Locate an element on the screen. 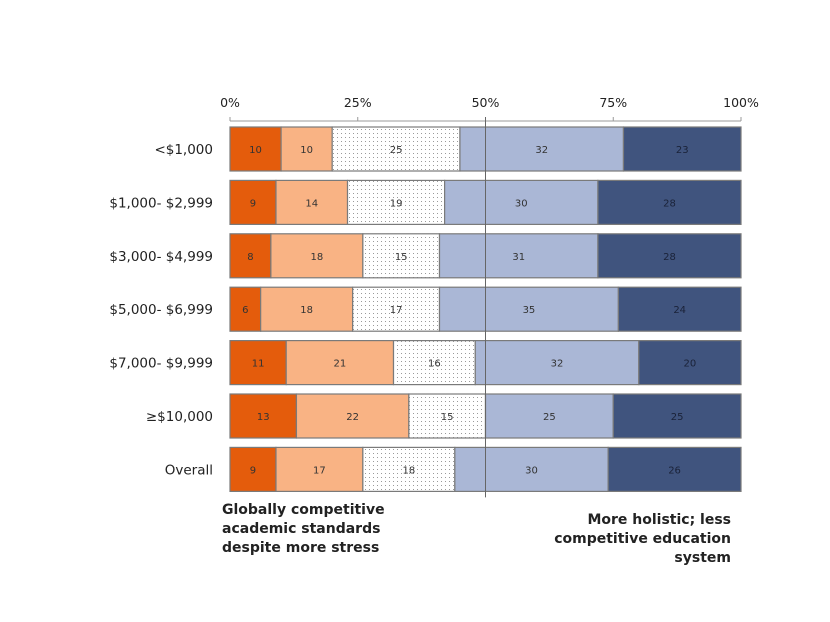 The width and height of the screenshot is (830, 622). tick-label: 100% is located at coordinates (741, 102).